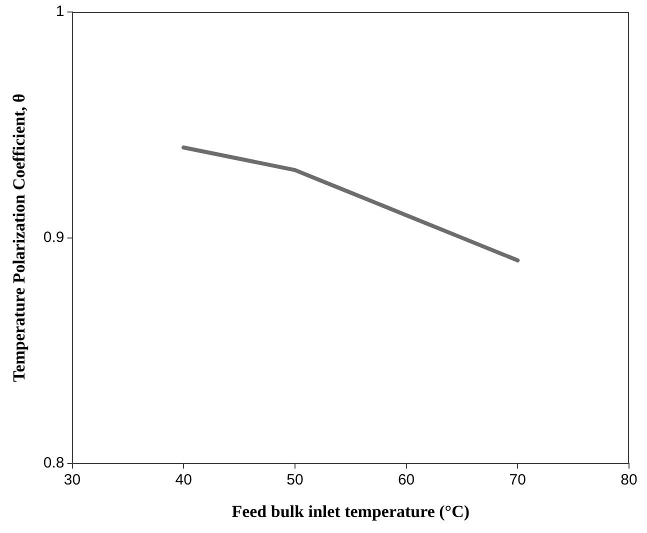 Image resolution: width=647 pixels, height=533 pixels. Describe the element at coordinates (629, 480) in the screenshot. I see `x-tick-label: 80` at that location.